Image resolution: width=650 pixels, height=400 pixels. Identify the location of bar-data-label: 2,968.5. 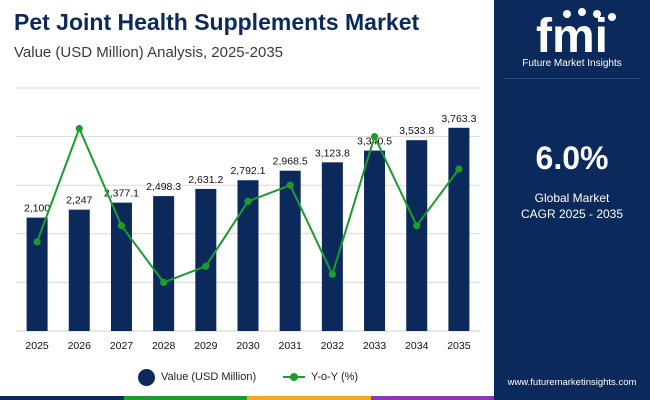
(290, 162).